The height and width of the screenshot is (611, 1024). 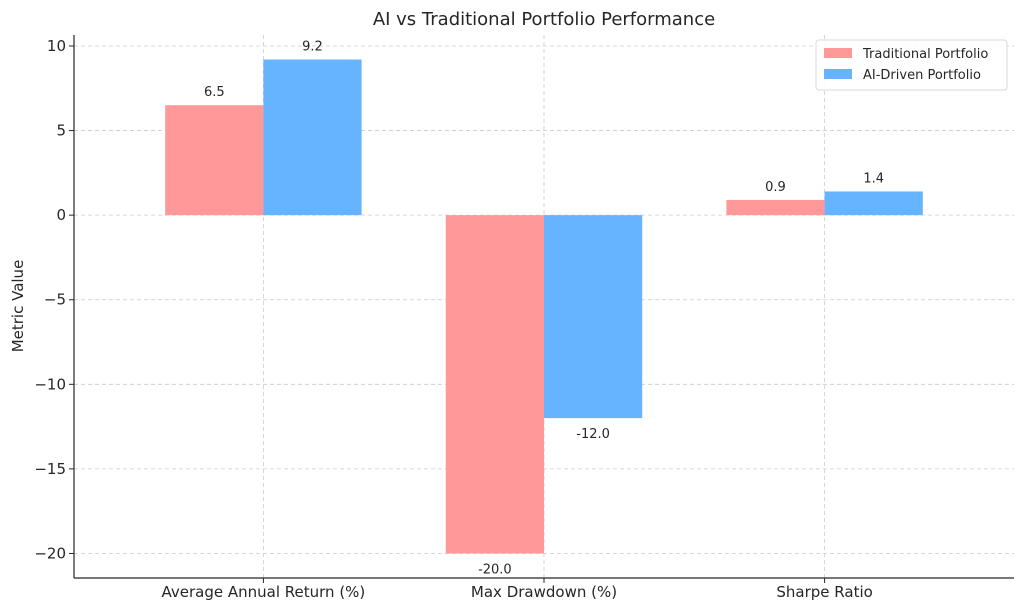 What do you see at coordinates (495, 569) in the screenshot?
I see `data-label: -20.0` at bounding box center [495, 569].